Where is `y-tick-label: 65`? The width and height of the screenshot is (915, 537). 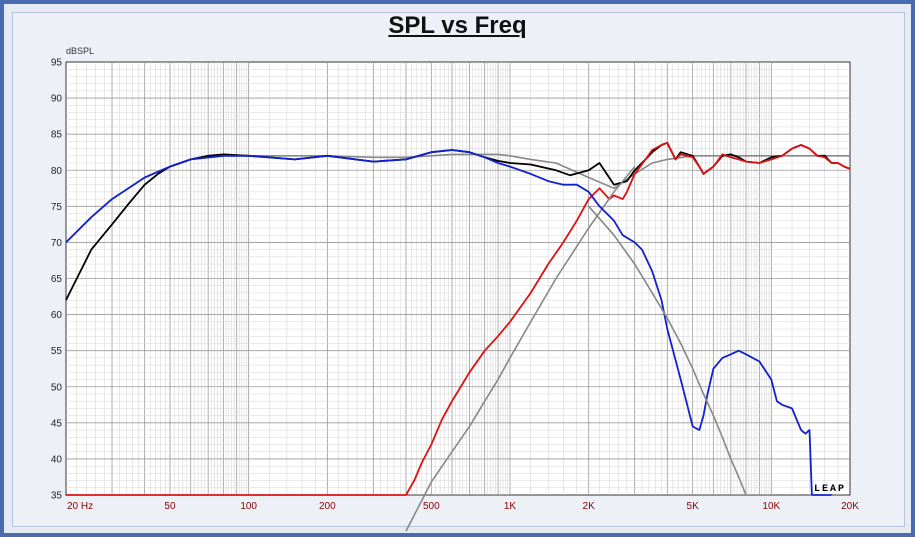
y-tick-label: 65 is located at coordinates (57, 279).